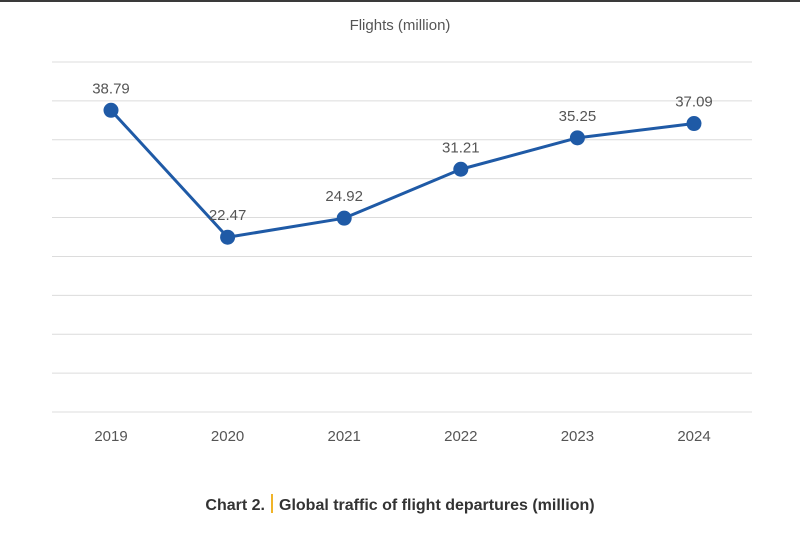 The height and width of the screenshot is (554, 800). What do you see at coordinates (400, 25) in the screenshot?
I see `chart-title: Flights (million)` at bounding box center [400, 25].